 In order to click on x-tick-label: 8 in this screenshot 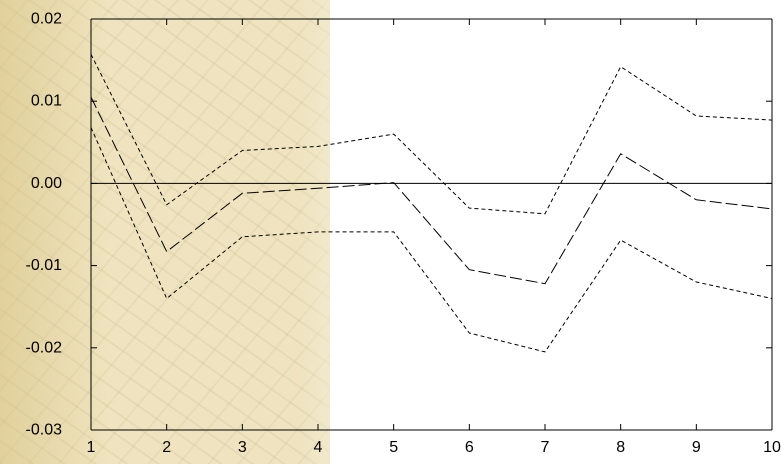, I will do `click(620, 447)`.